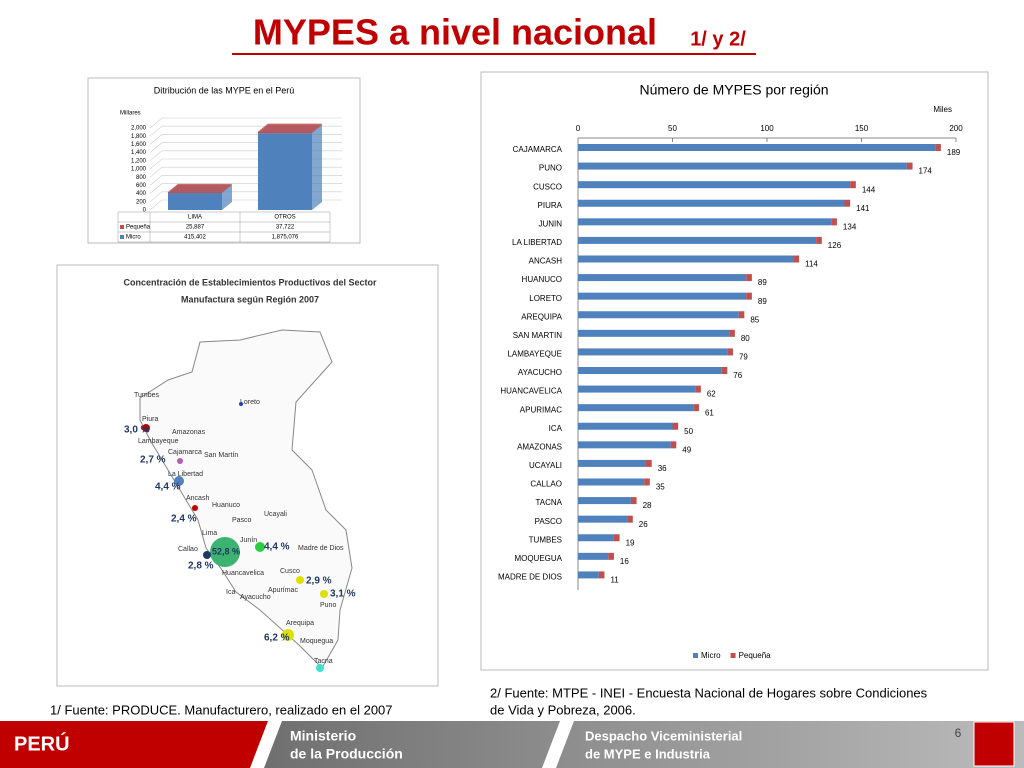 Image resolution: width=1024 pixels, height=768 pixels. Describe the element at coordinates (139, 170) in the screenshot. I see `y-tick-label: 1,000` at that location.